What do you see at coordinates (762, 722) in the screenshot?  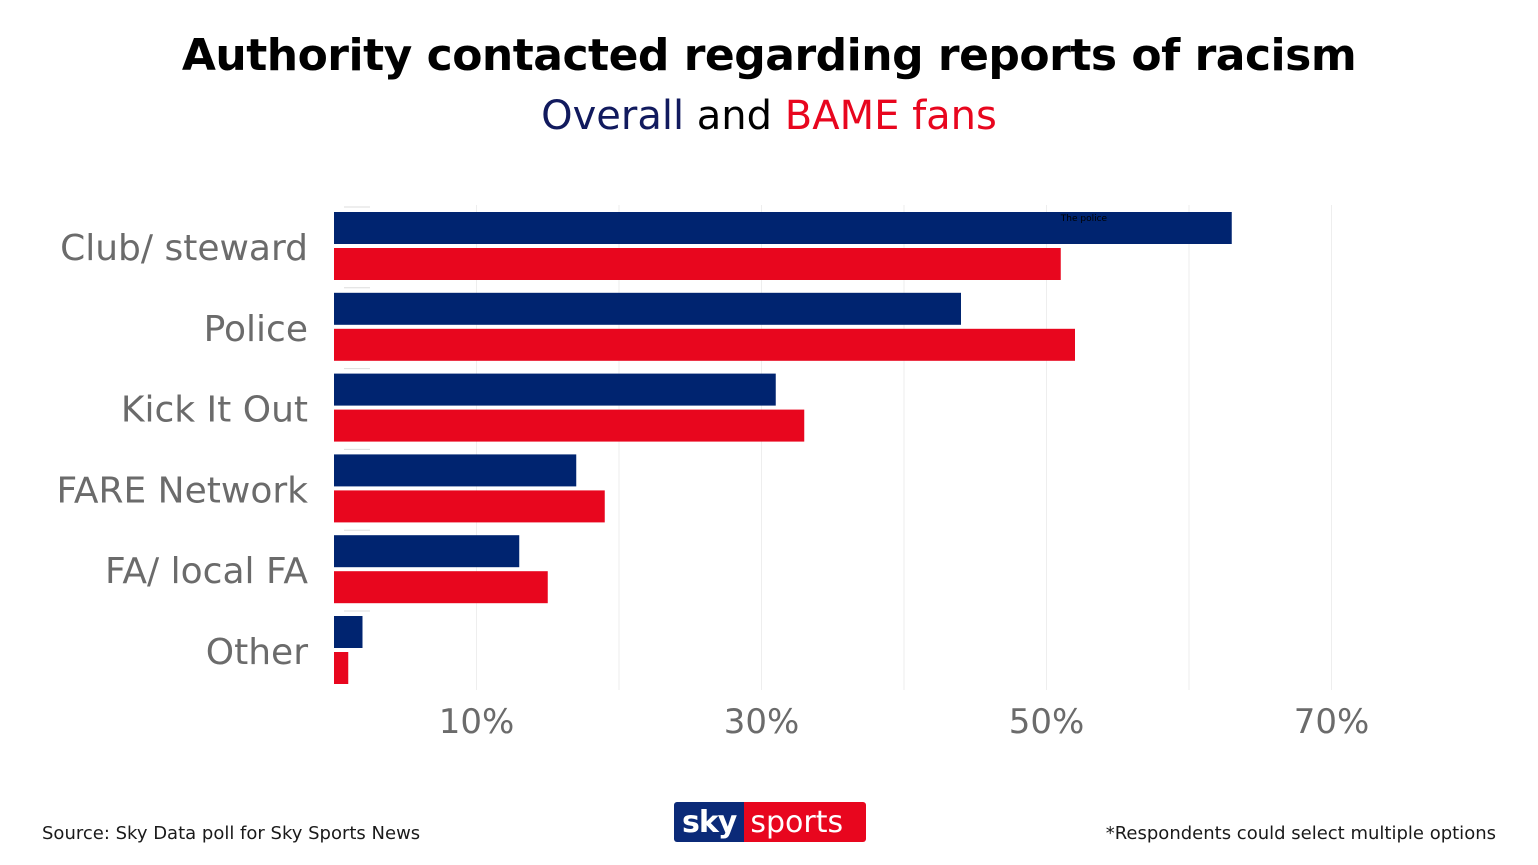 I see `x-tick-label: 30%` at bounding box center [762, 722].